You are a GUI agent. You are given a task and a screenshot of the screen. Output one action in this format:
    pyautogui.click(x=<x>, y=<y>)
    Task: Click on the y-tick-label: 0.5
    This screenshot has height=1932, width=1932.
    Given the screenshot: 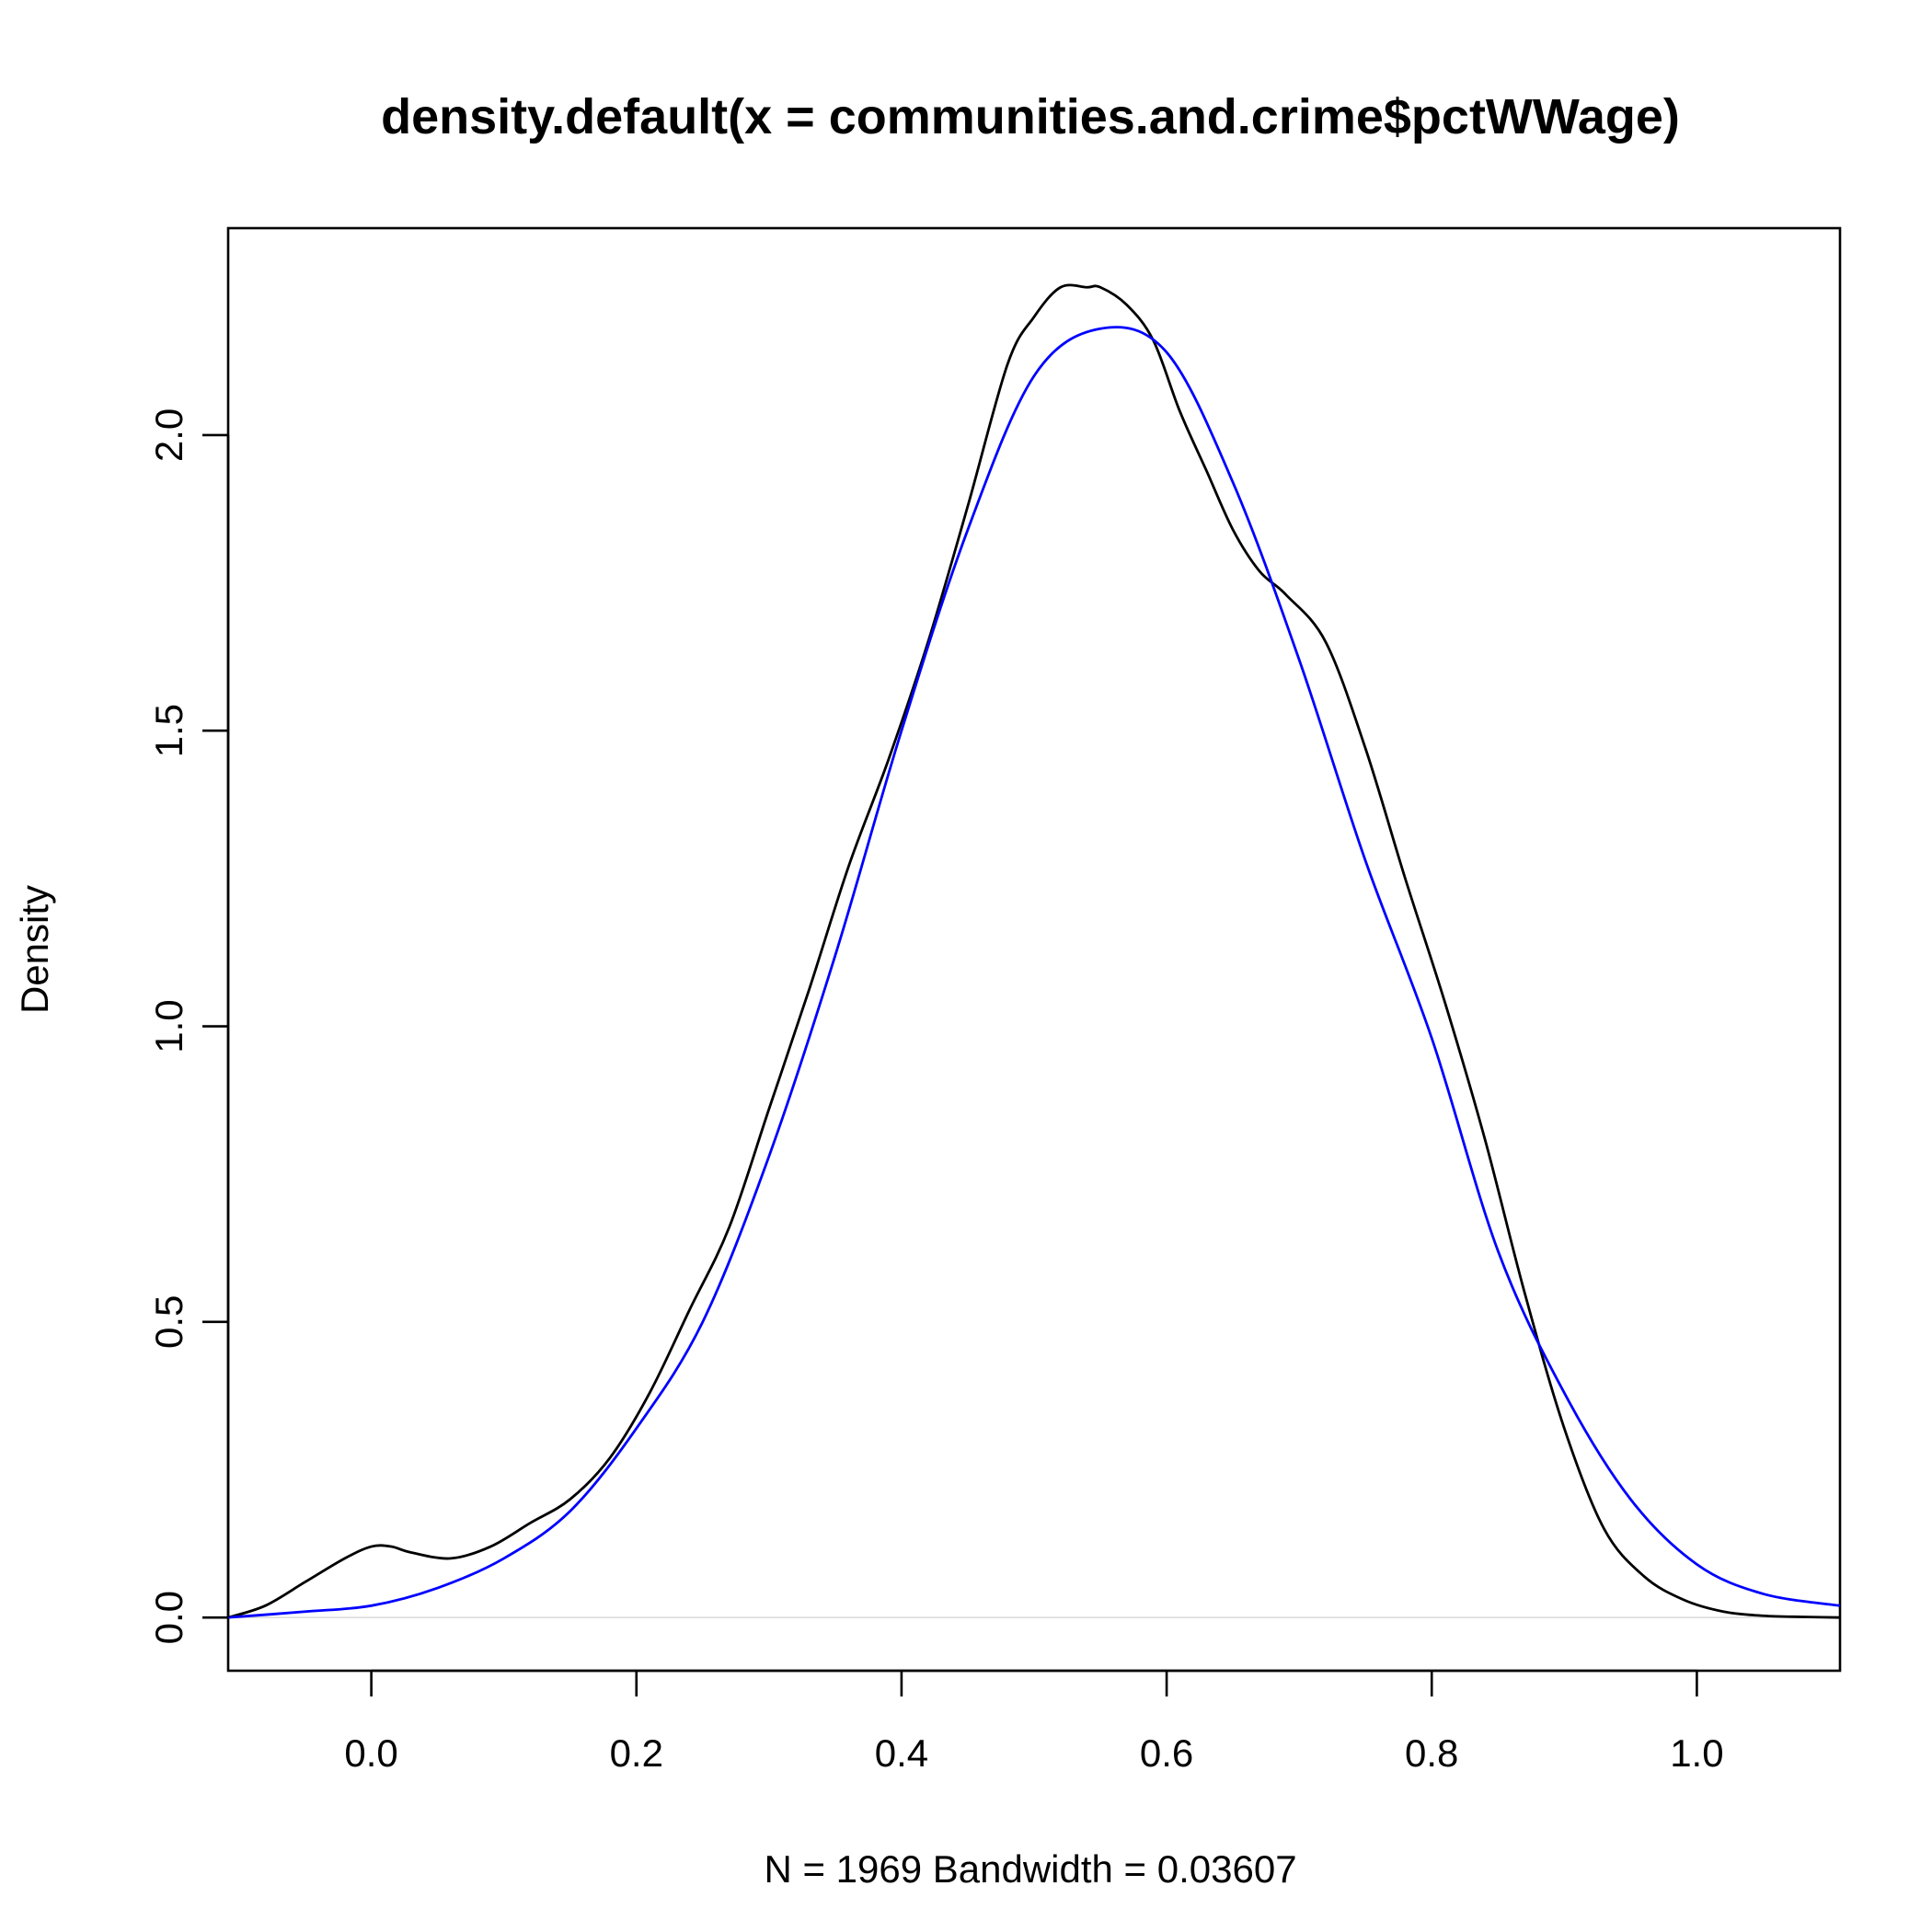 What is the action you would take?
    pyautogui.click(x=168, y=1322)
    